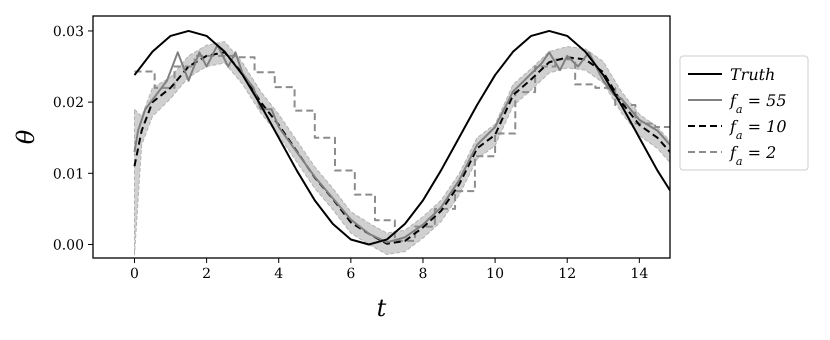 This screenshot has height=340, width=830. Describe the element at coordinates (134, 274) in the screenshot. I see `x-tick-label: 0` at that location.